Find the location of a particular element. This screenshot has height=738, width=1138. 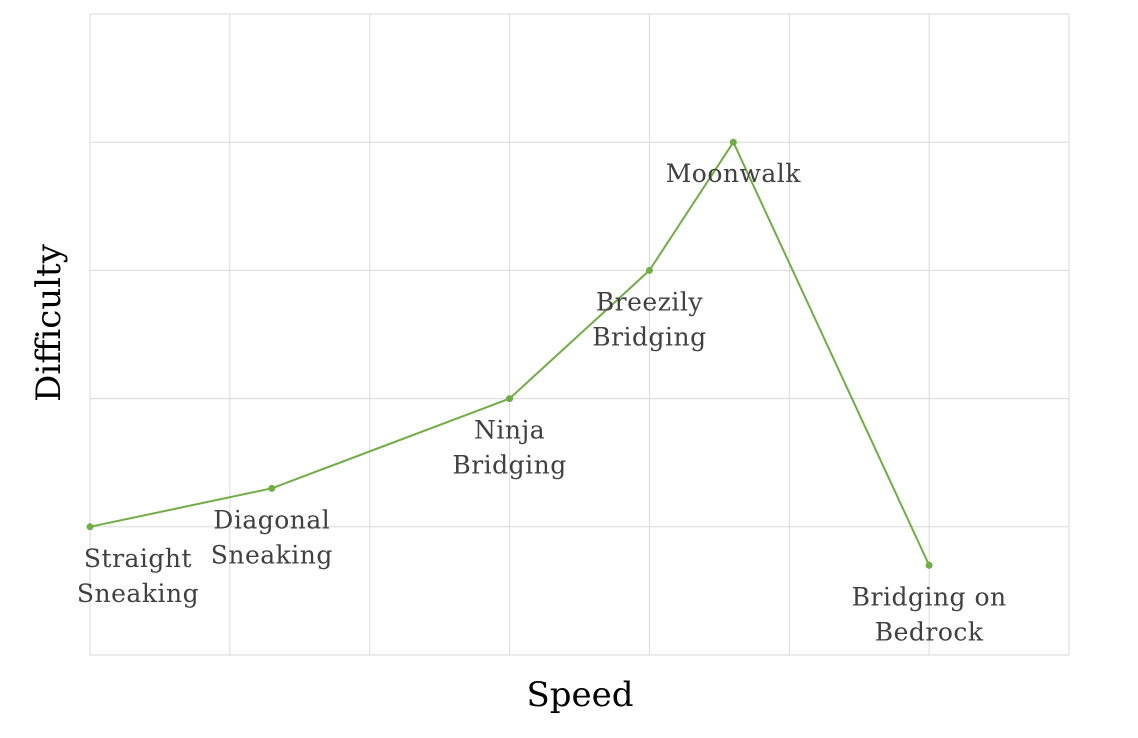

data-label: Bridging on Bedrock is located at coordinates (929, 614).